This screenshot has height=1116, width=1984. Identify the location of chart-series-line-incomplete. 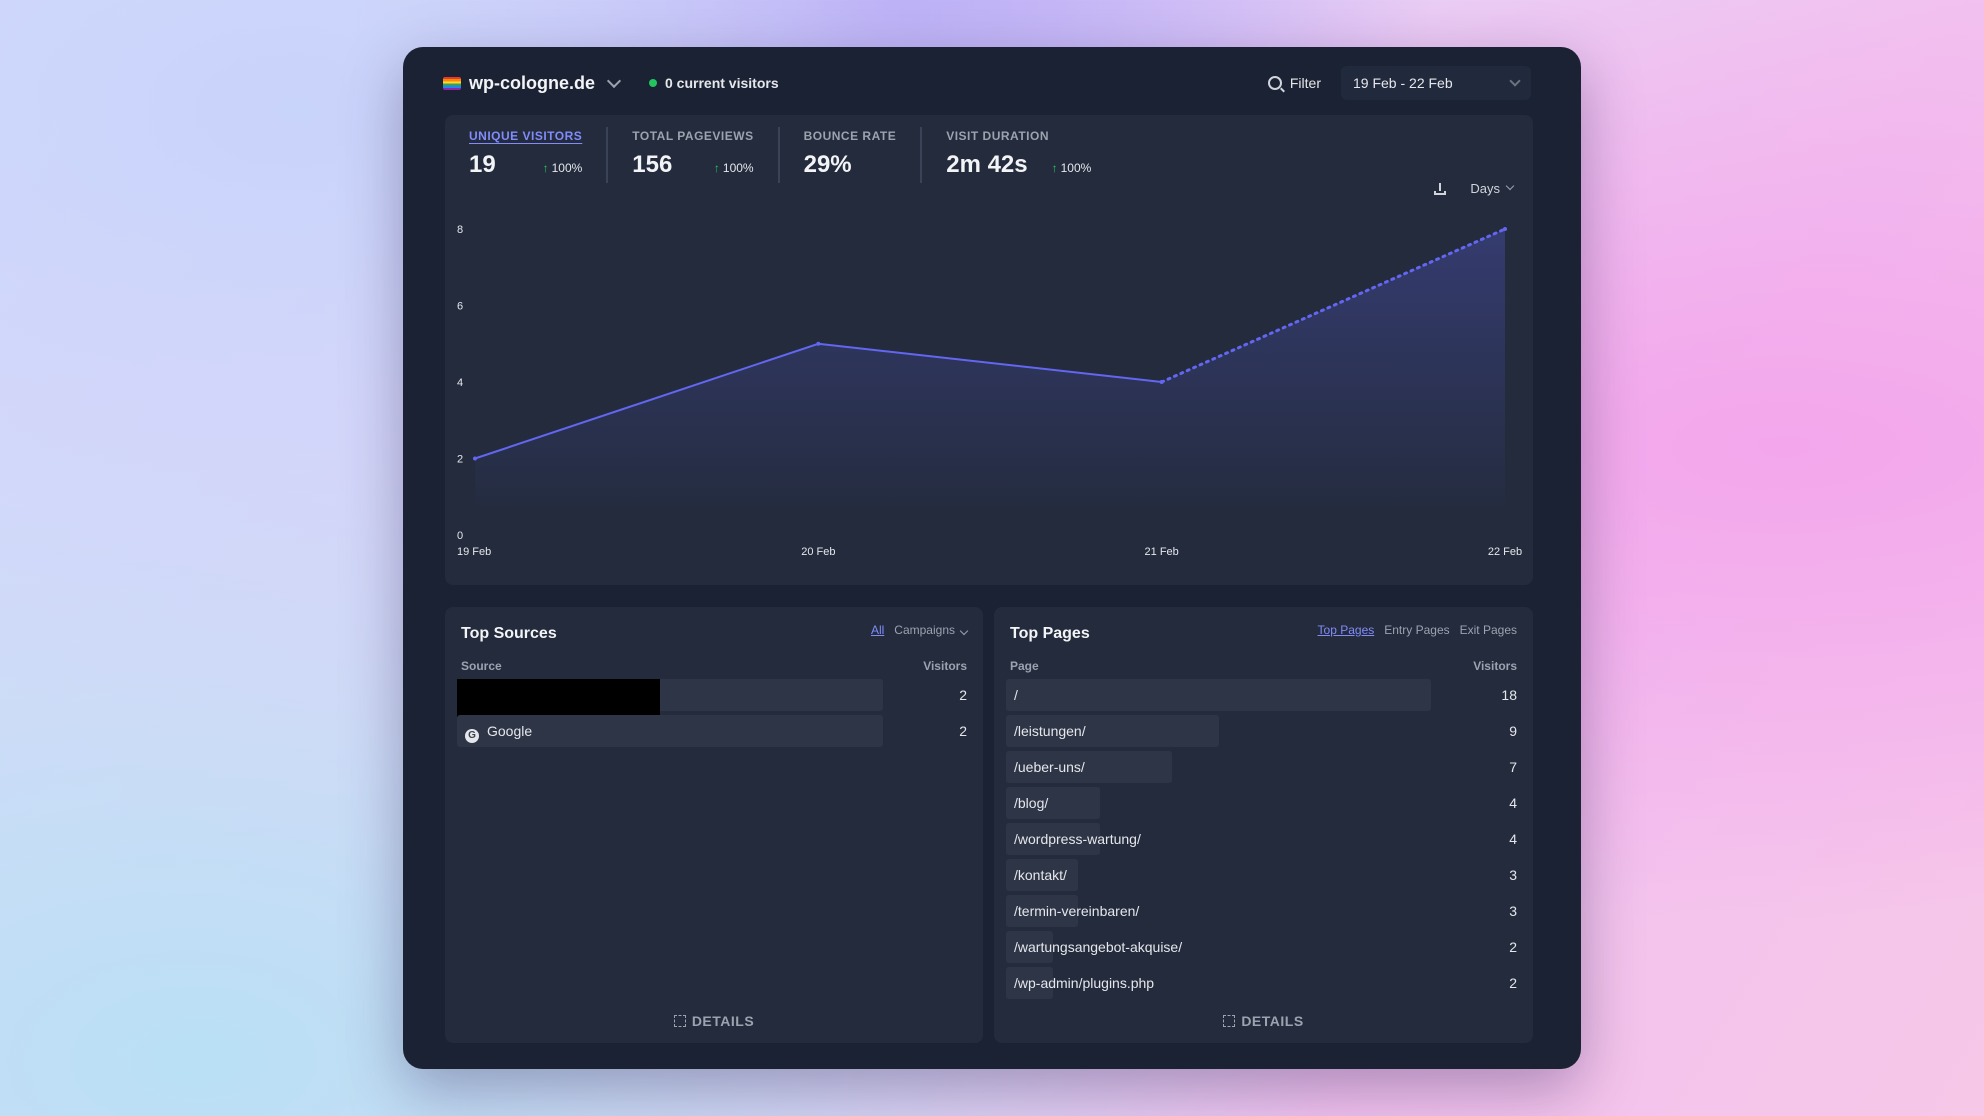
(1333, 305).